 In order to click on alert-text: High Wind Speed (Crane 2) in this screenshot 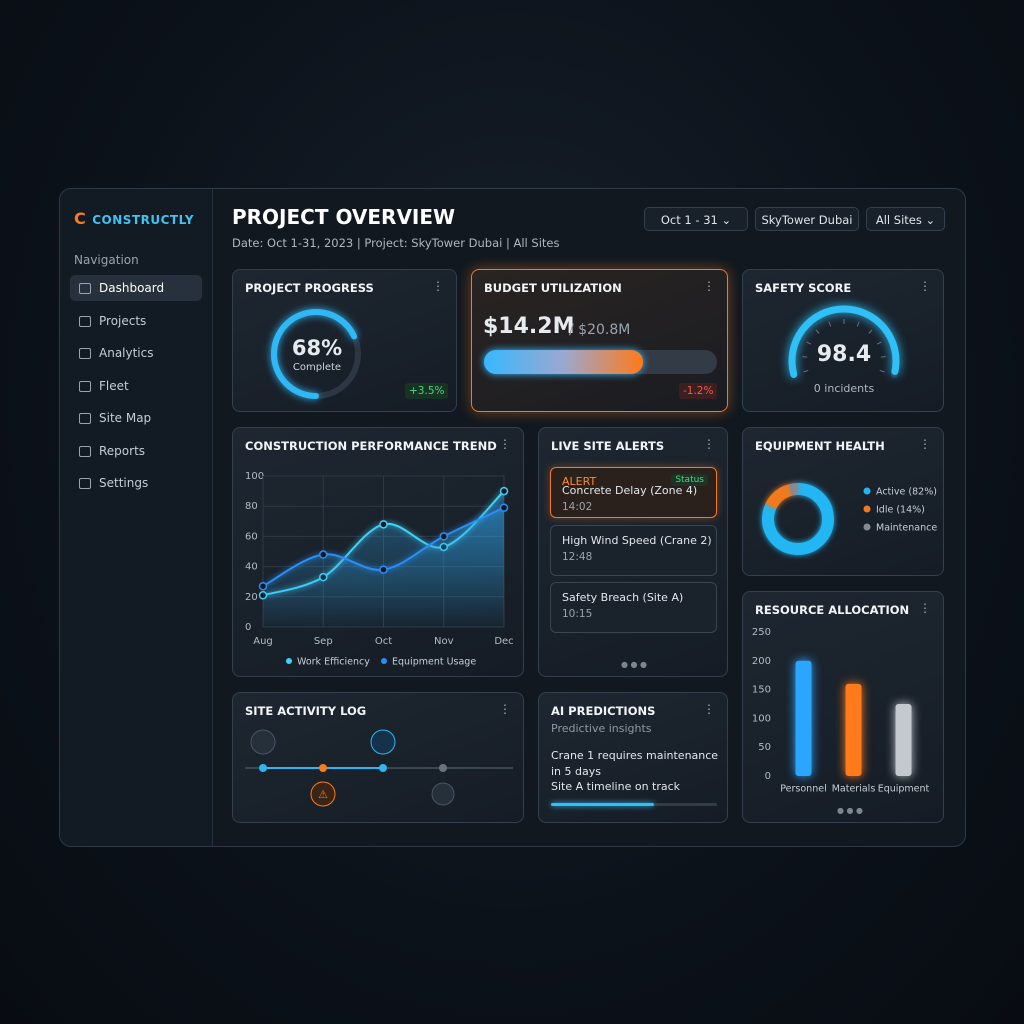, I will do `click(637, 540)`.